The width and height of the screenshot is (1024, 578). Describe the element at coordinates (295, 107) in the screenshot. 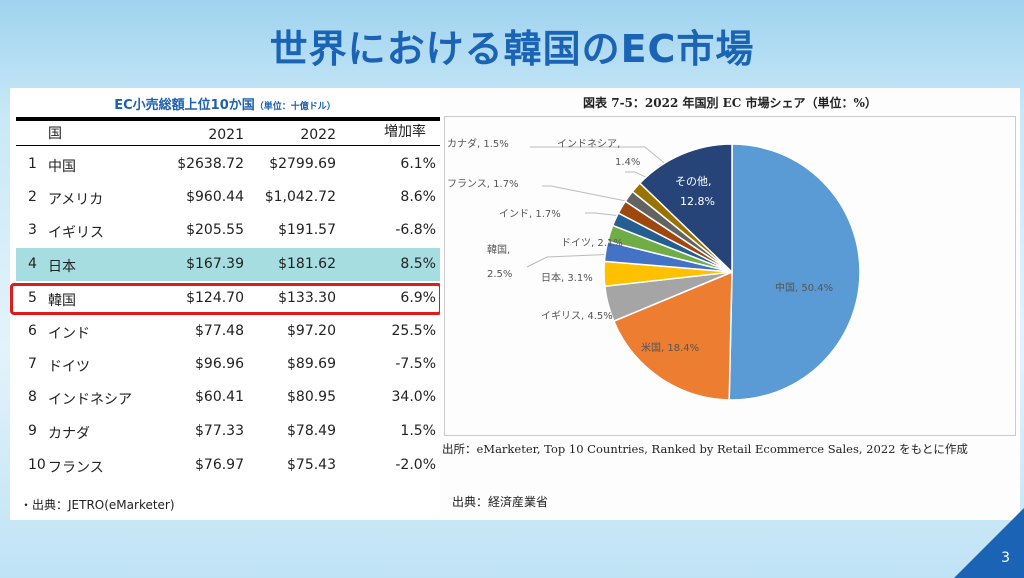

I see `caption-unit: （単位：十億ドル）` at that location.